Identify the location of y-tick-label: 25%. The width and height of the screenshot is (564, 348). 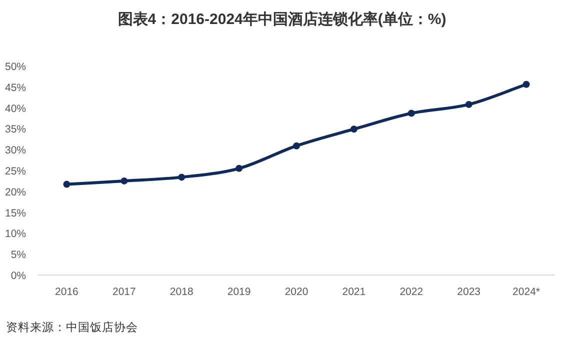
(15, 172).